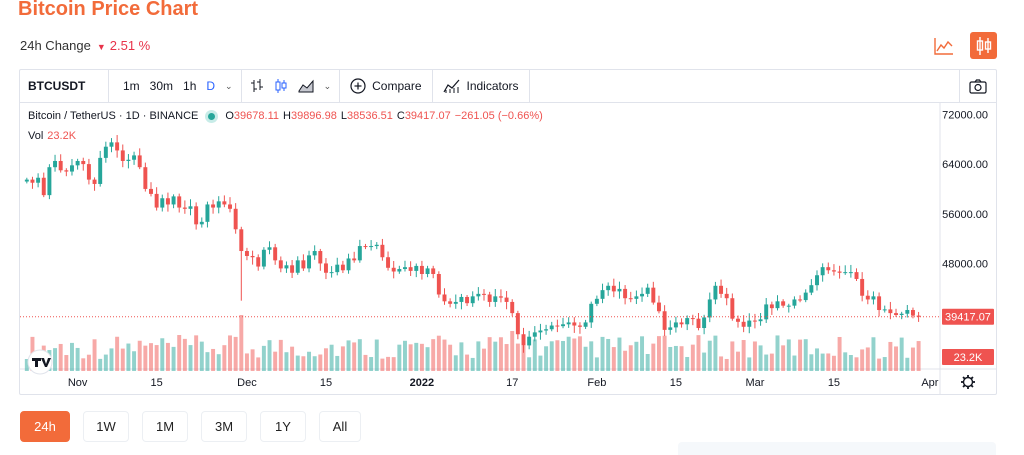 Image resolution: width=1024 pixels, height=455 pixels. I want to click on period-24h: 24h, so click(45, 426).